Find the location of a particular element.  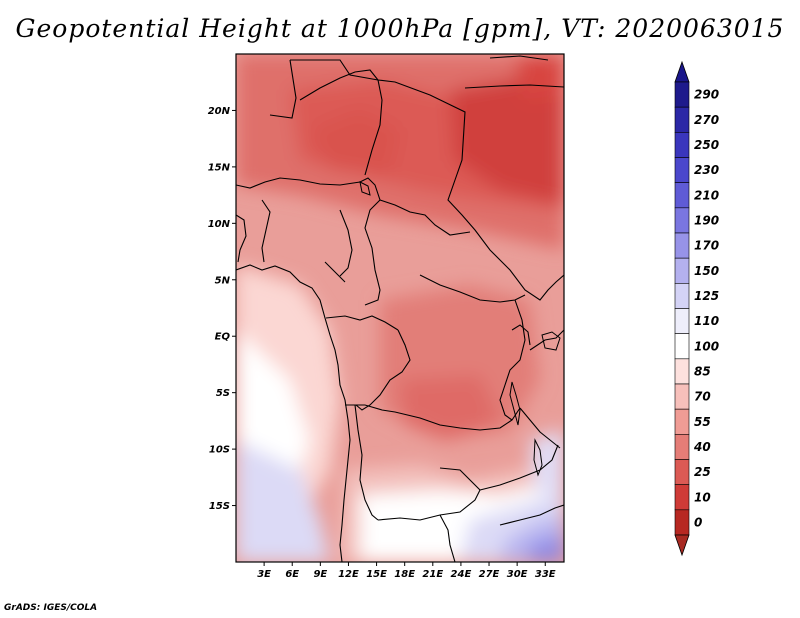

lon-tick-label: 15E is located at coordinates (376, 574).